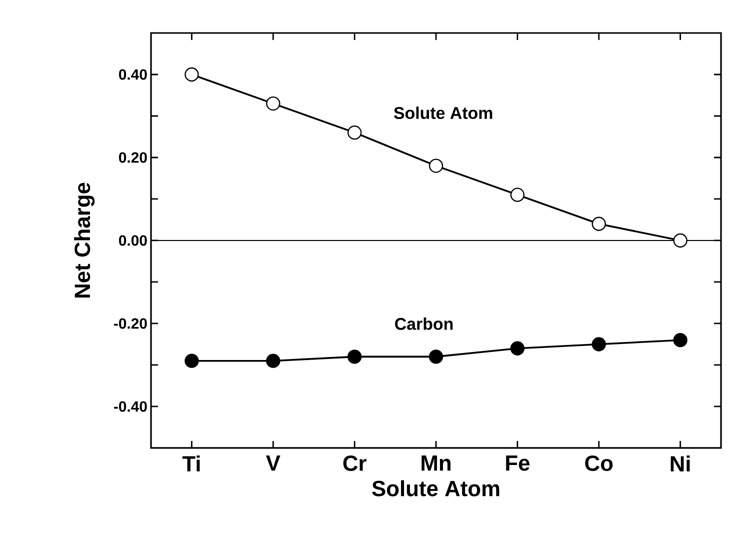 The height and width of the screenshot is (535, 737). I want to click on y-tick-label: 0.40, so click(132, 74).